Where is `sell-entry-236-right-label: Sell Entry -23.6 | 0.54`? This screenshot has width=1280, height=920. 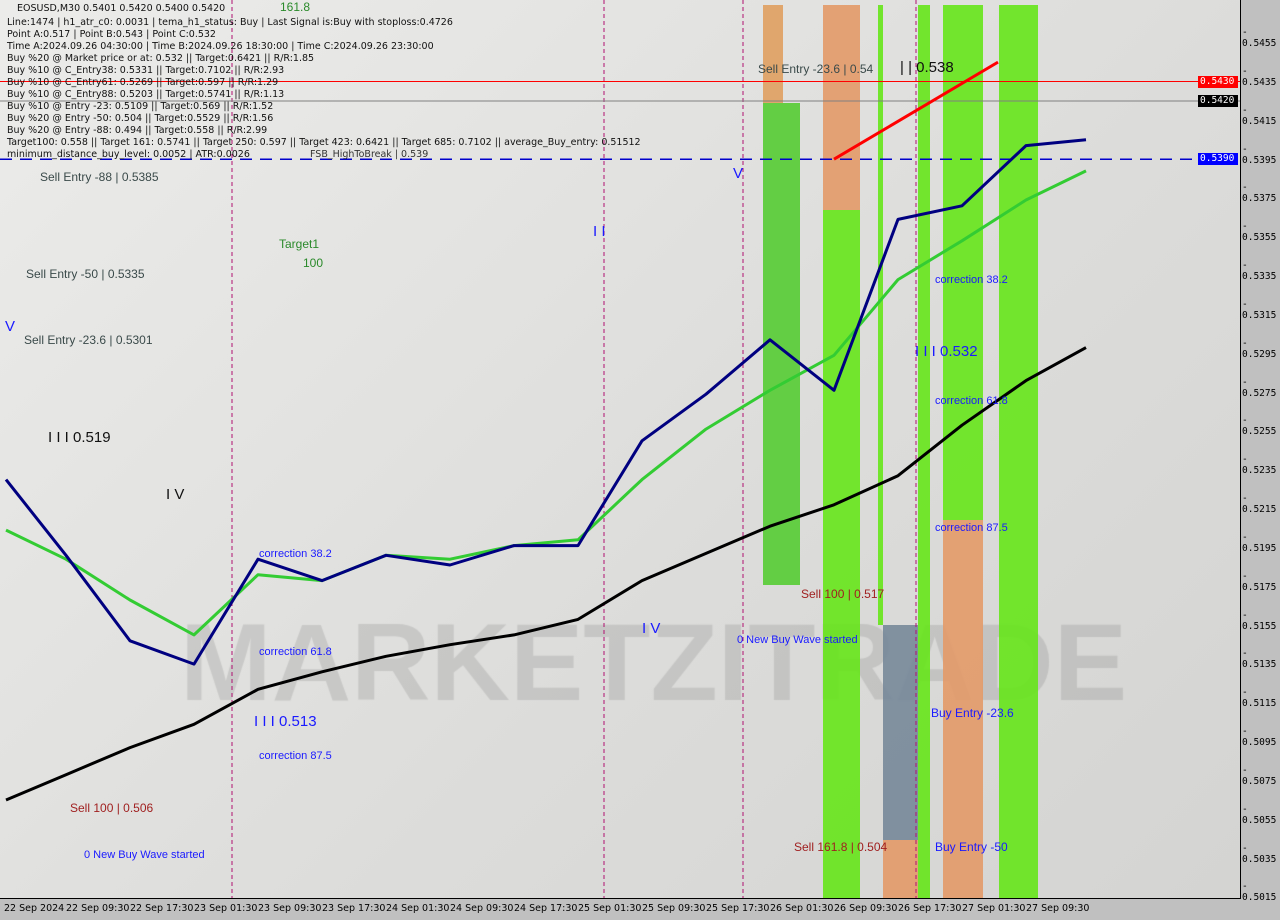
sell-entry-236-right-label: Sell Entry -23.6 | 0.54 is located at coordinates (816, 69).